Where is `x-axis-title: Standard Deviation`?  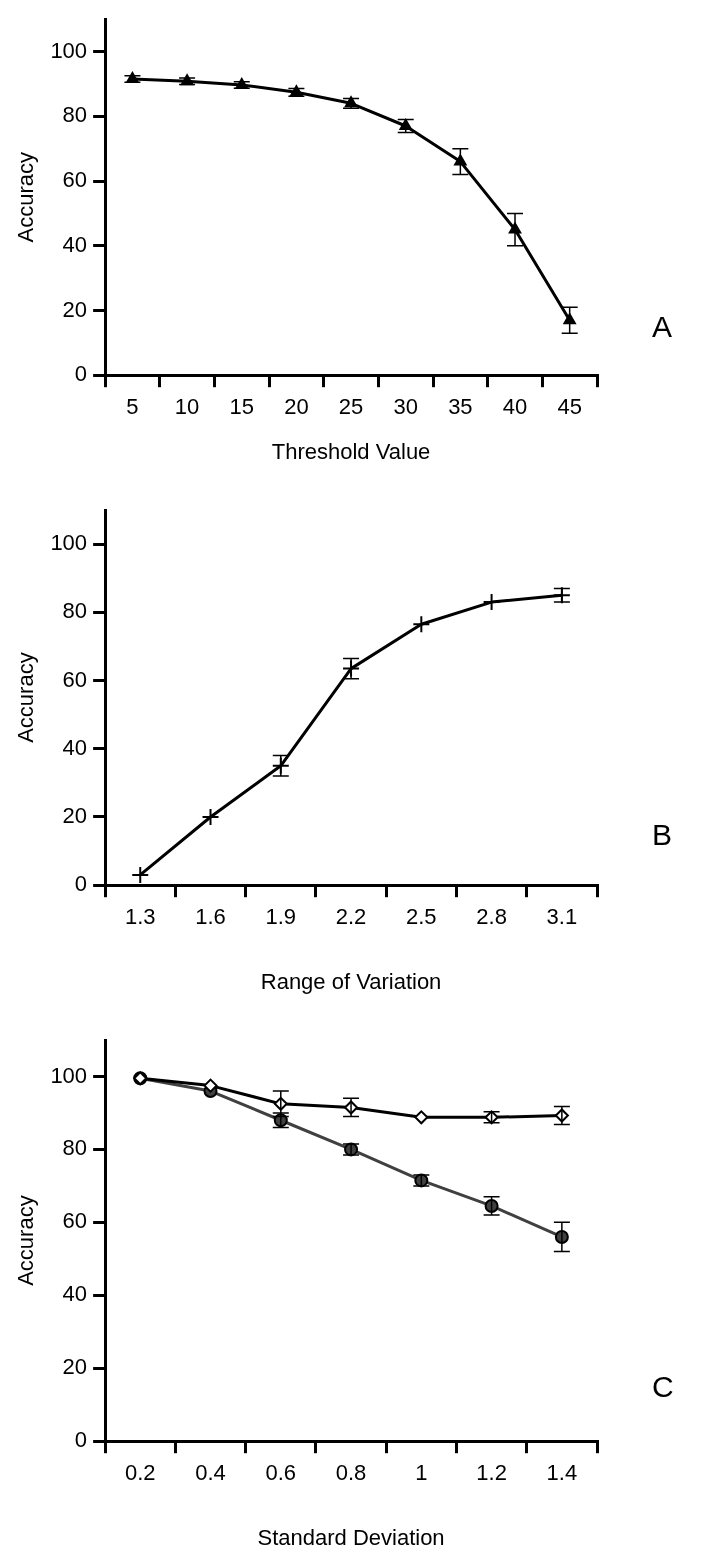 x-axis-title: Standard Deviation is located at coordinates (351, 1537).